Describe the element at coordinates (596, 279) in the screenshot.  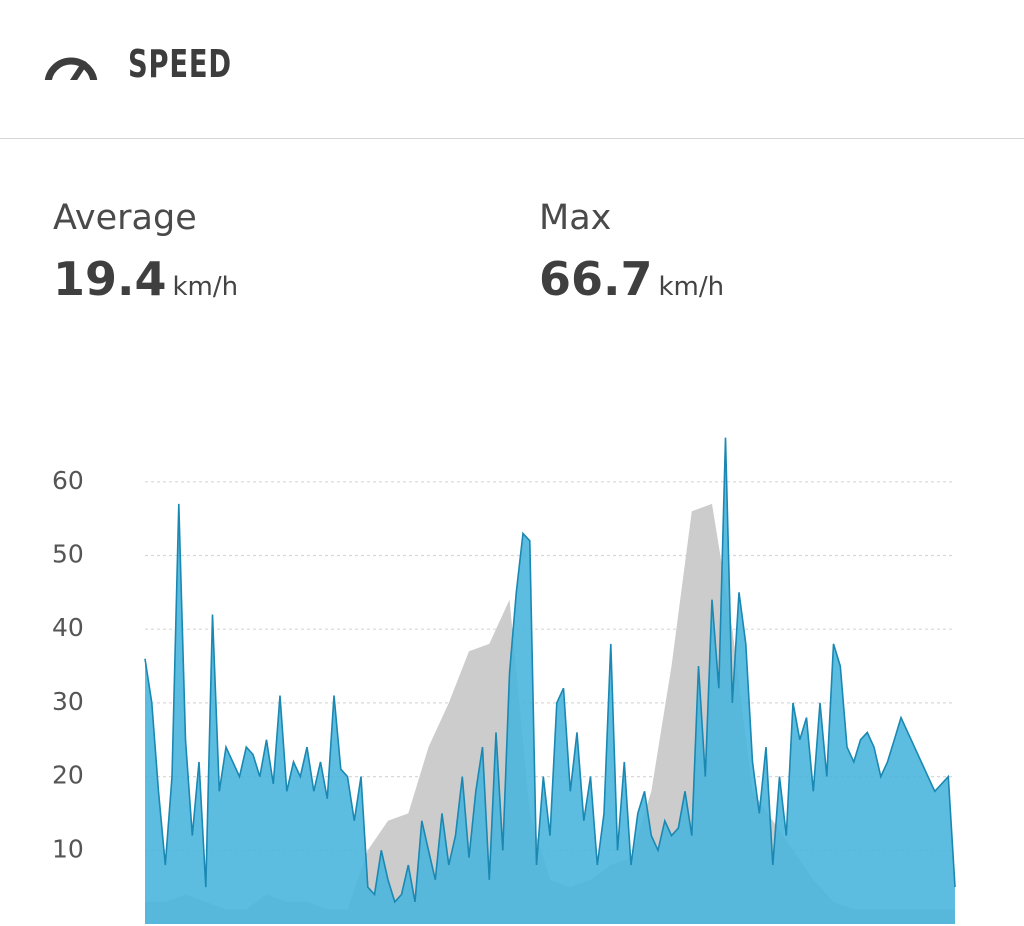
I see `stat-value: 66.7` at that location.